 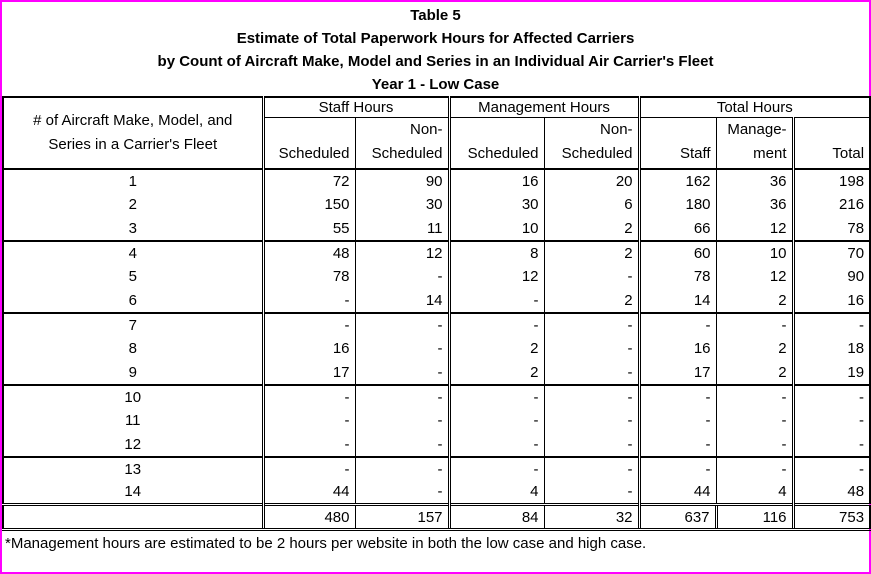 What do you see at coordinates (496, 517) in the screenshot?
I see `totals-value-cell: 84` at bounding box center [496, 517].